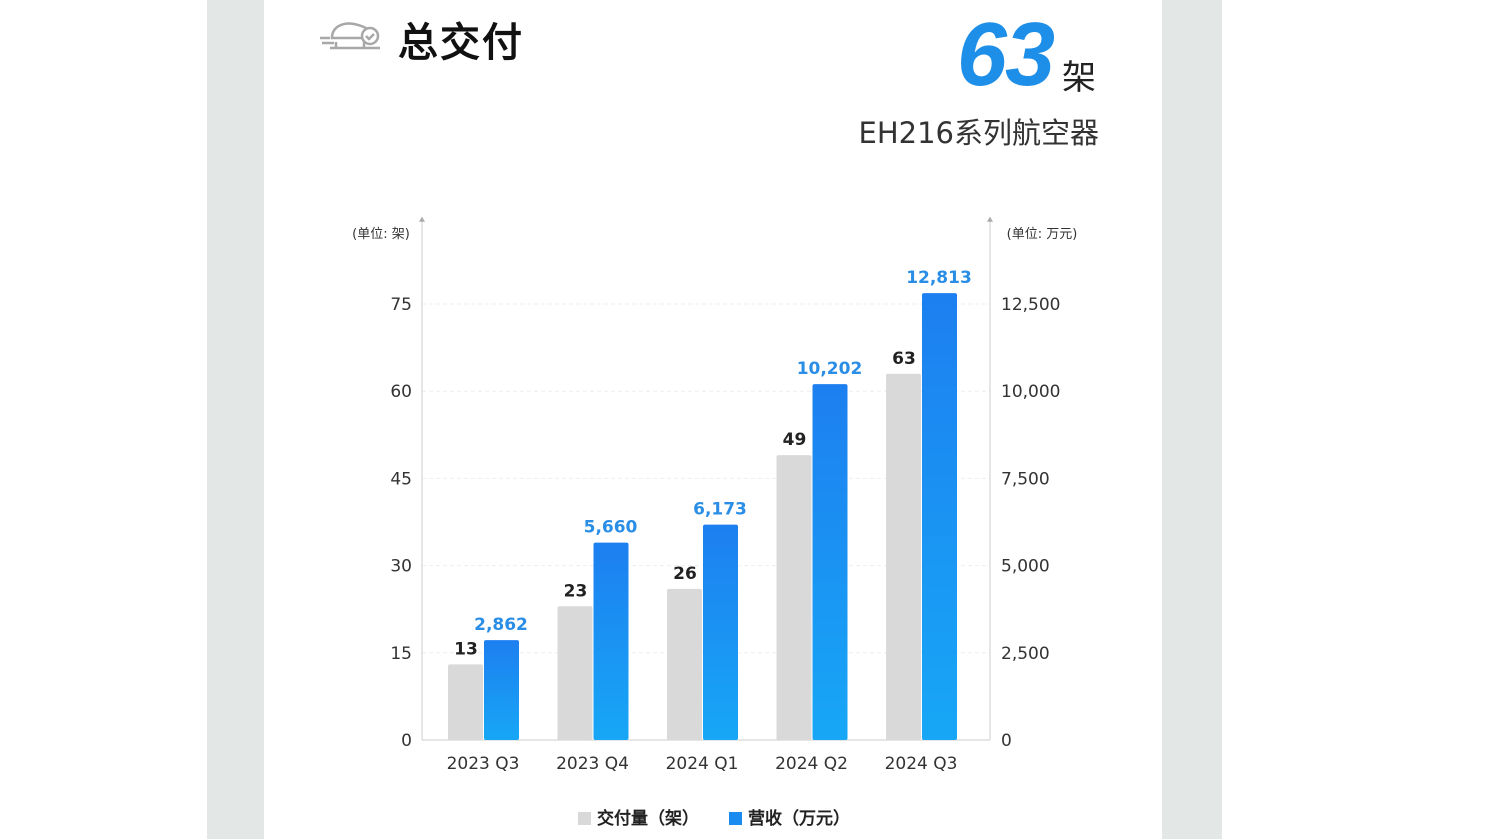 The height and width of the screenshot is (839, 1491). What do you see at coordinates (483, 764) in the screenshot?
I see `x-tick-label: 2023 Q3` at bounding box center [483, 764].